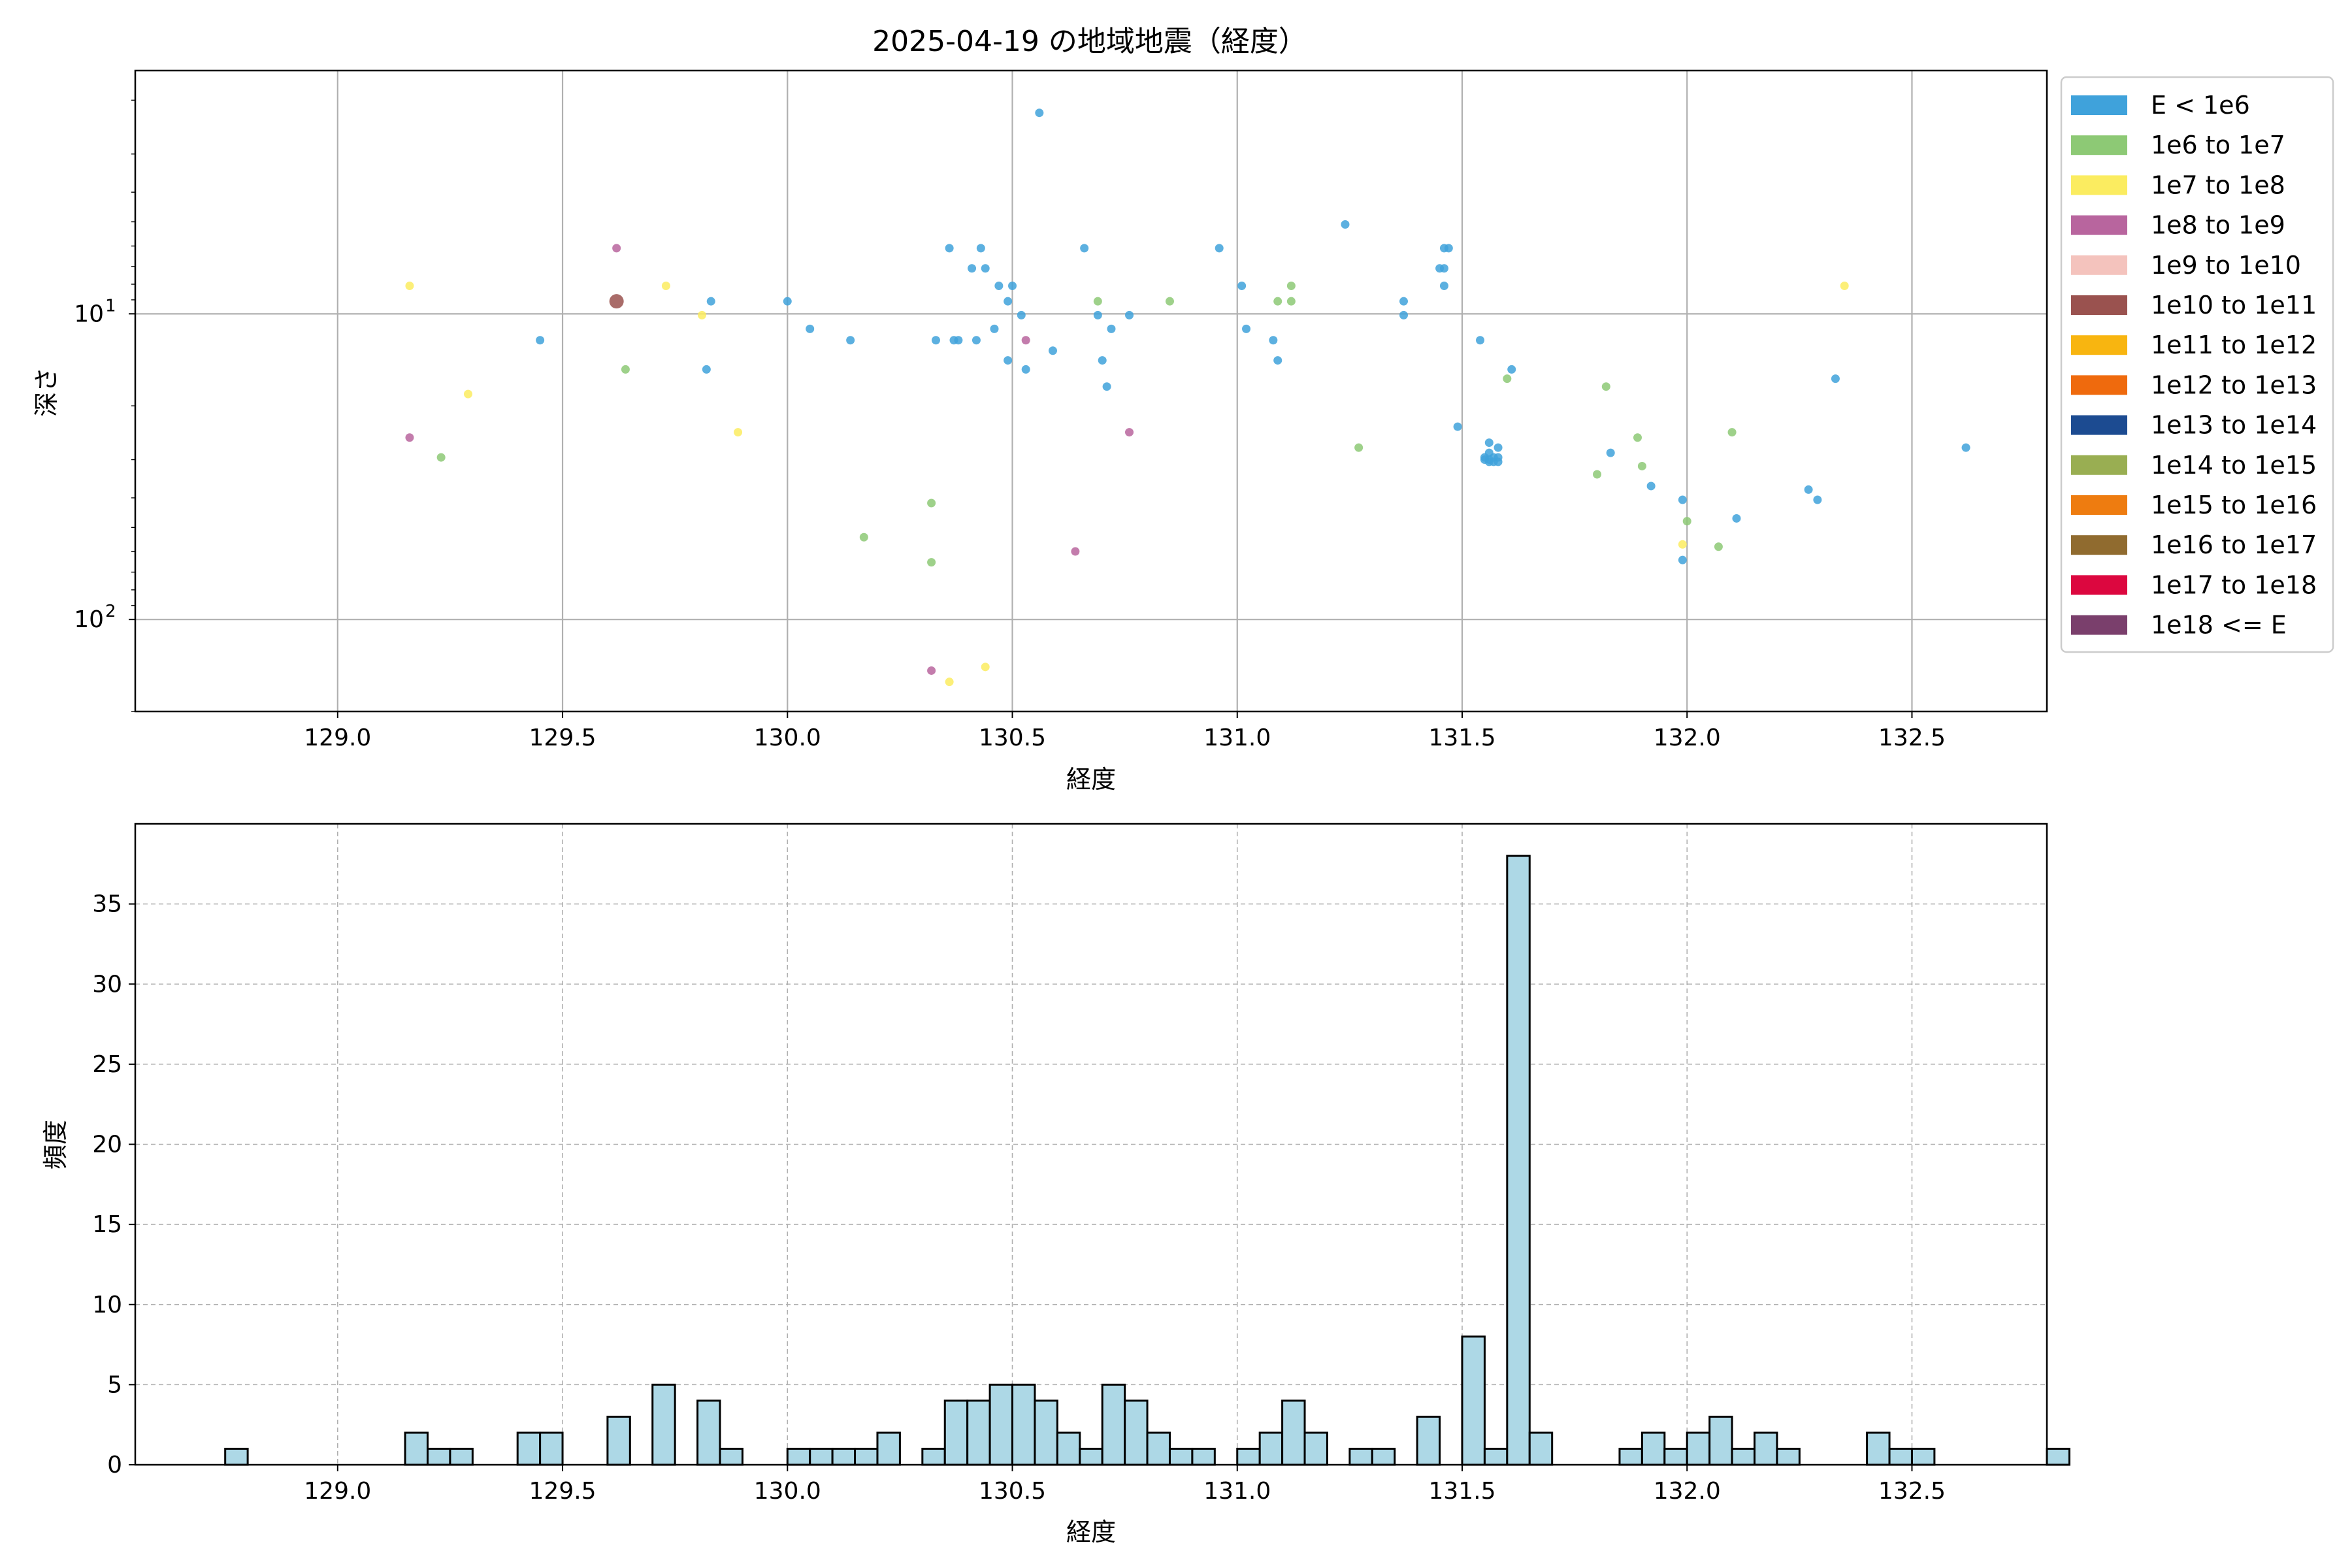  I want to click on histogram-x-tick-label: 131.5, so click(1461, 1491).